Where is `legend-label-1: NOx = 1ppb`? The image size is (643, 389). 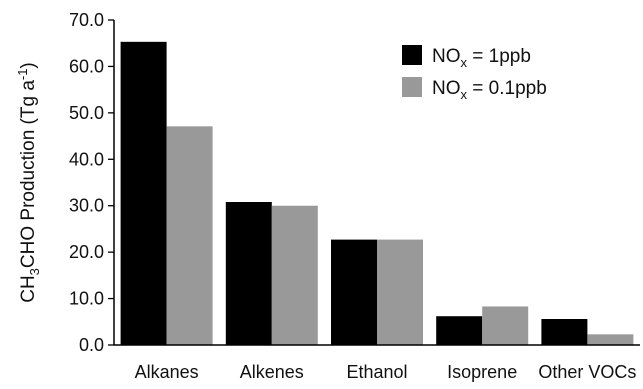
legend-label-1: NOx = 1ppb is located at coordinates (481, 58).